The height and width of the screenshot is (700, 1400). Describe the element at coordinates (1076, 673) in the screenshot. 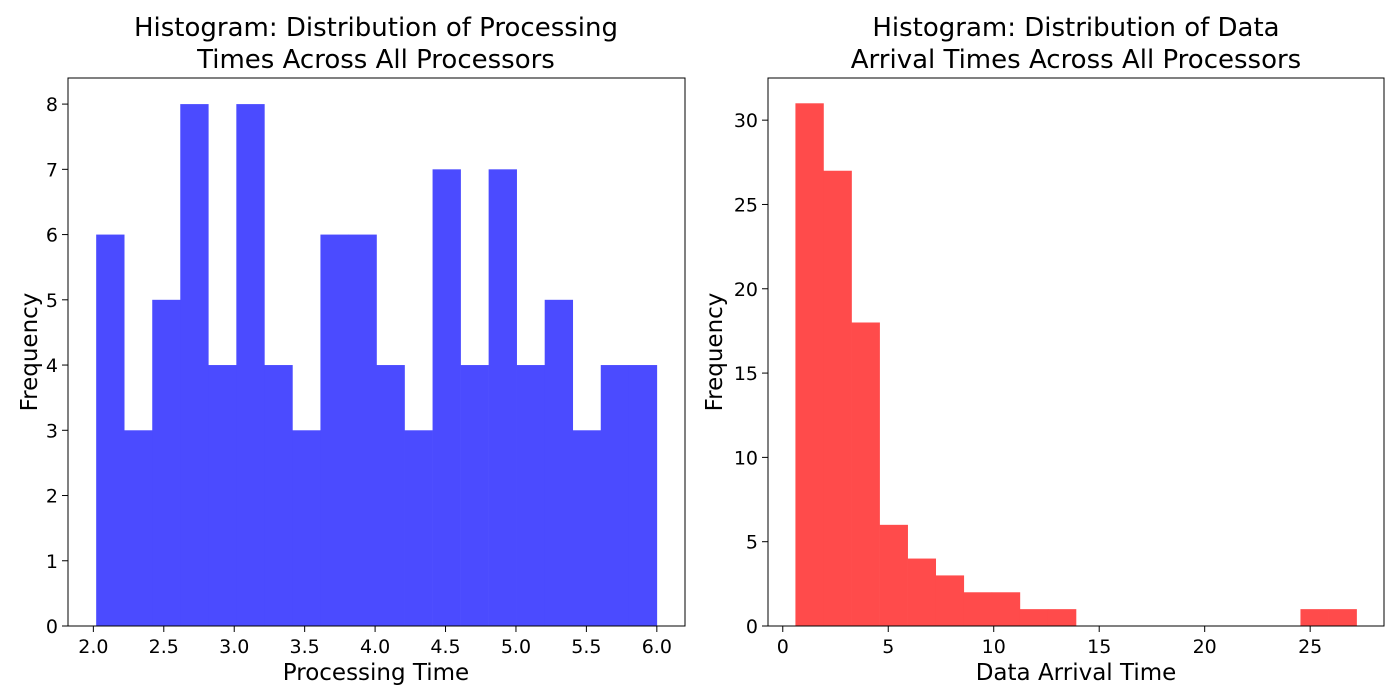

I see `x-axis-label: Data Arrival Time` at that location.